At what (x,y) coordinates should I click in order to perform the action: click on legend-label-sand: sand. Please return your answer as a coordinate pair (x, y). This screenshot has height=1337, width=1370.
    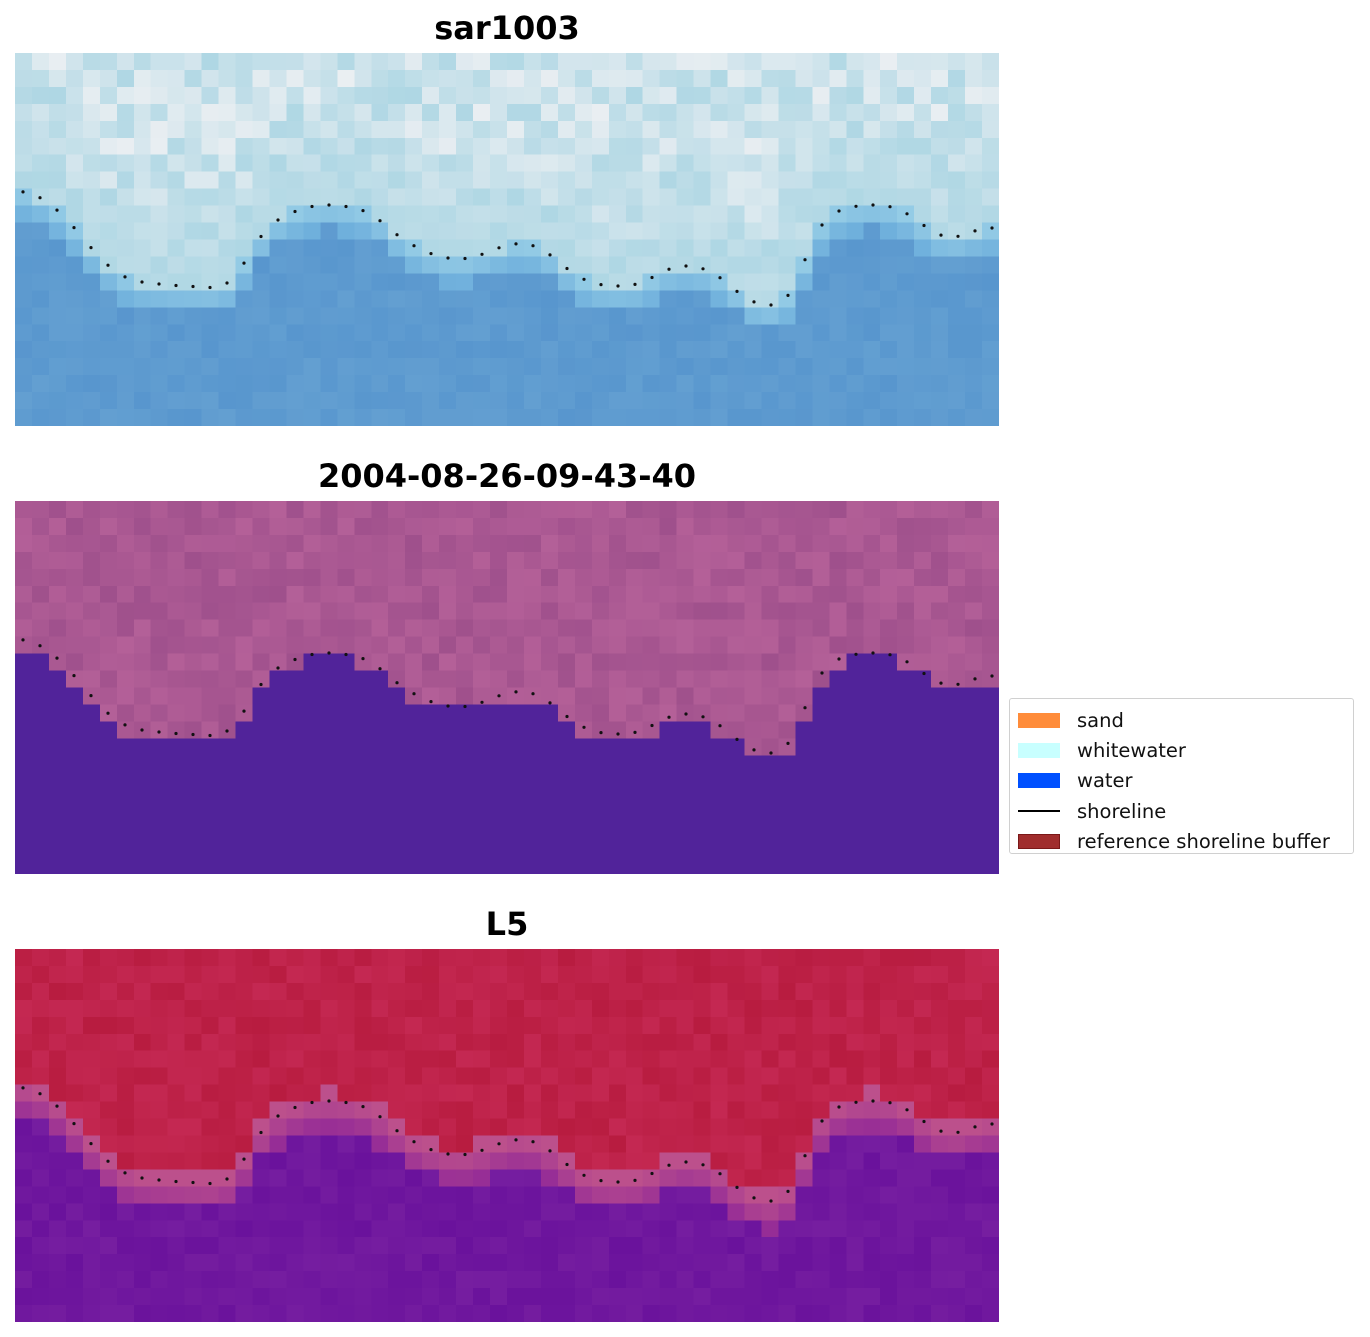
    Looking at the image, I should click on (1100, 720).